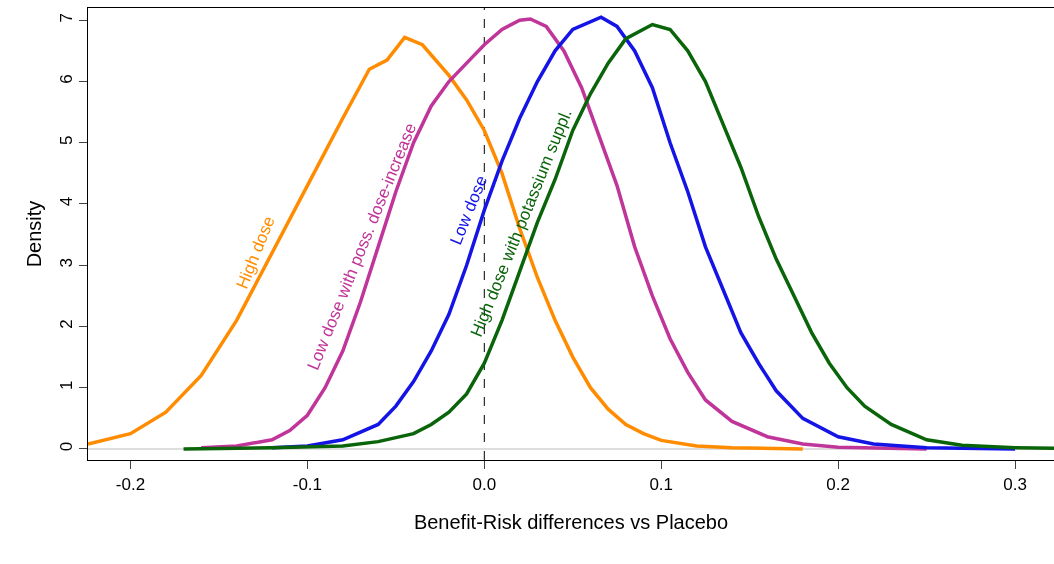  Describe the element at coordinates (66, 79) in the screenshot. I see `y-tick-label: 6` at that location.